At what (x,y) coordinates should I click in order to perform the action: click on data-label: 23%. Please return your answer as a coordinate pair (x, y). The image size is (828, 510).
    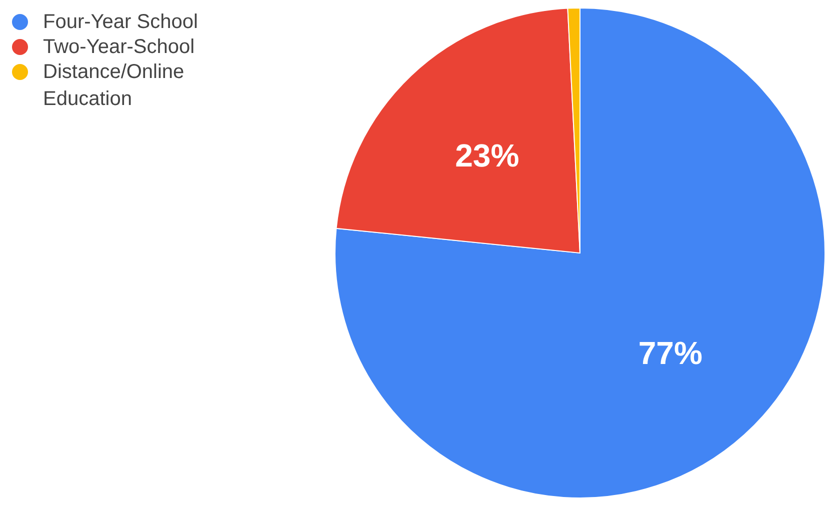
    Looking at the image, I should click on (487, 155).